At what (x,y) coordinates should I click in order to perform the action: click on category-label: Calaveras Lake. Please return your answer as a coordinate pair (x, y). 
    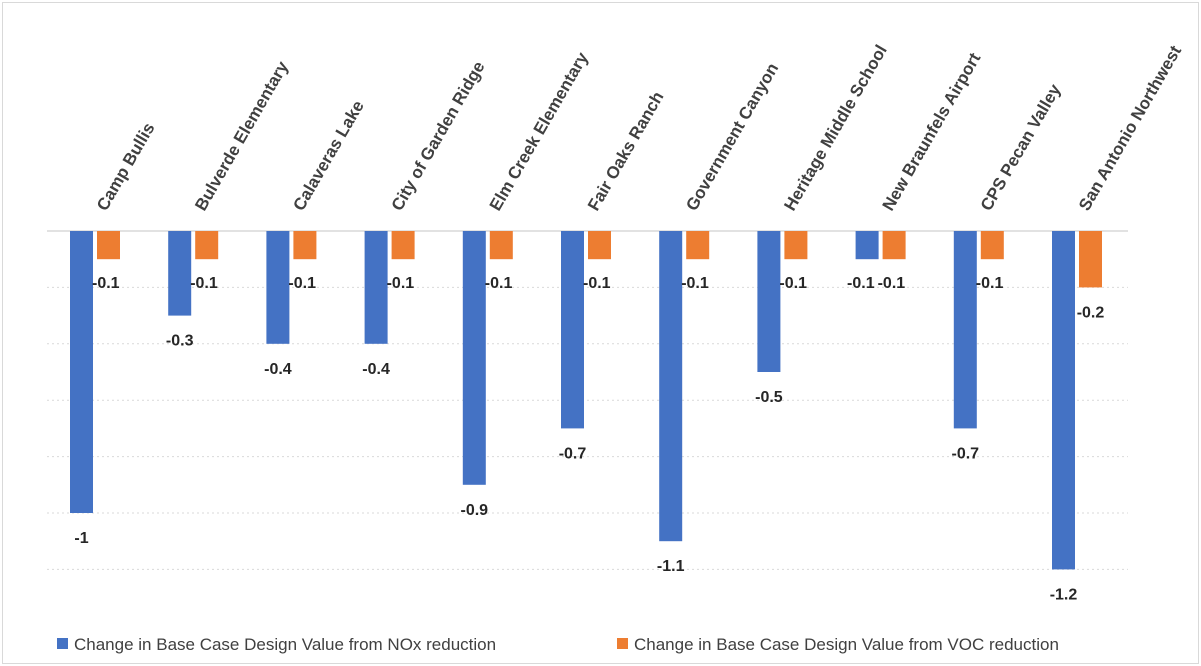
    Looking at the image, I should click on (328, 155).